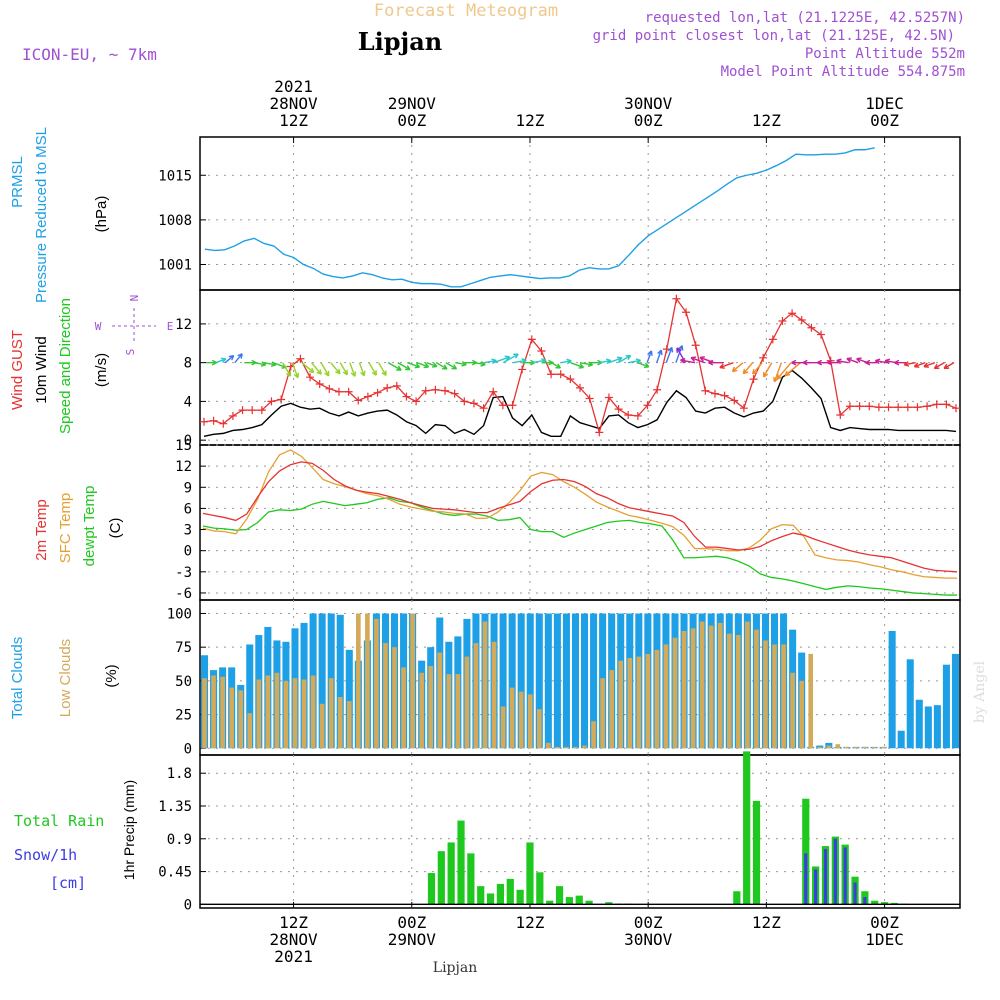 The width and height of the screenshot is (1000, 1000). What do you see at coordinates (835, 871) in the screenshot?
I see `snow-bar` at bounding box center [835, 871].